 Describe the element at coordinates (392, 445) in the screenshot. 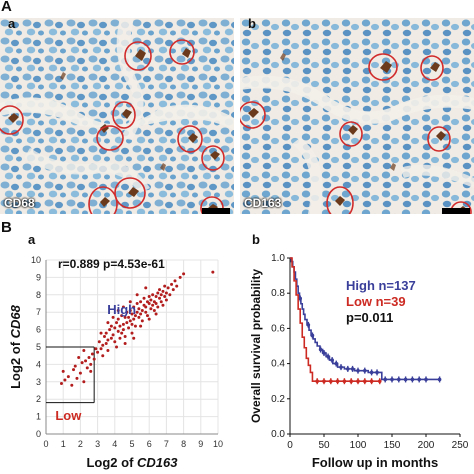

I see `x-tick-label: 150` at that location.